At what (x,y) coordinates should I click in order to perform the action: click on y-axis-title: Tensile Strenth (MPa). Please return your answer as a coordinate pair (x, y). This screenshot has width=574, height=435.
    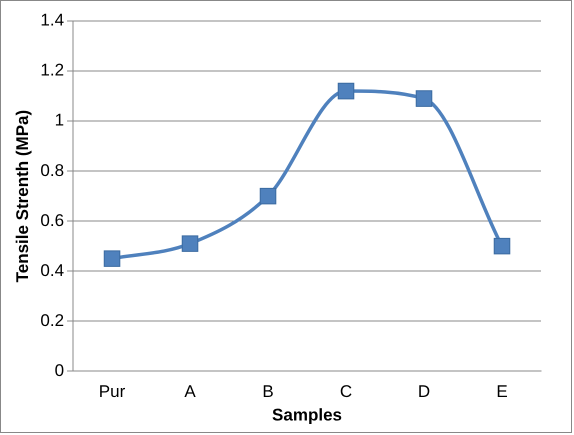
    Looking at the image, I should click on (22, 196).